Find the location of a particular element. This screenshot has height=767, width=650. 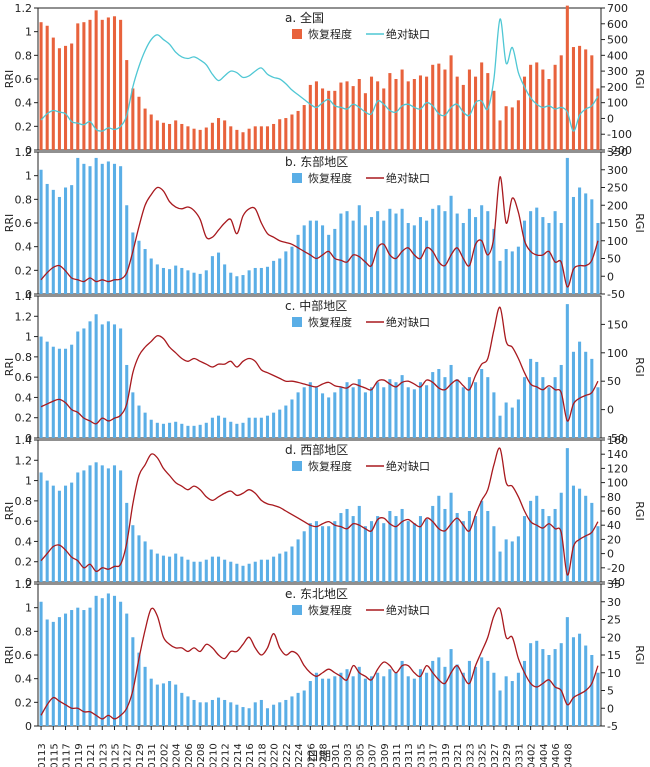

x-tick-label: 0228 is located at coordinates (324, 755).